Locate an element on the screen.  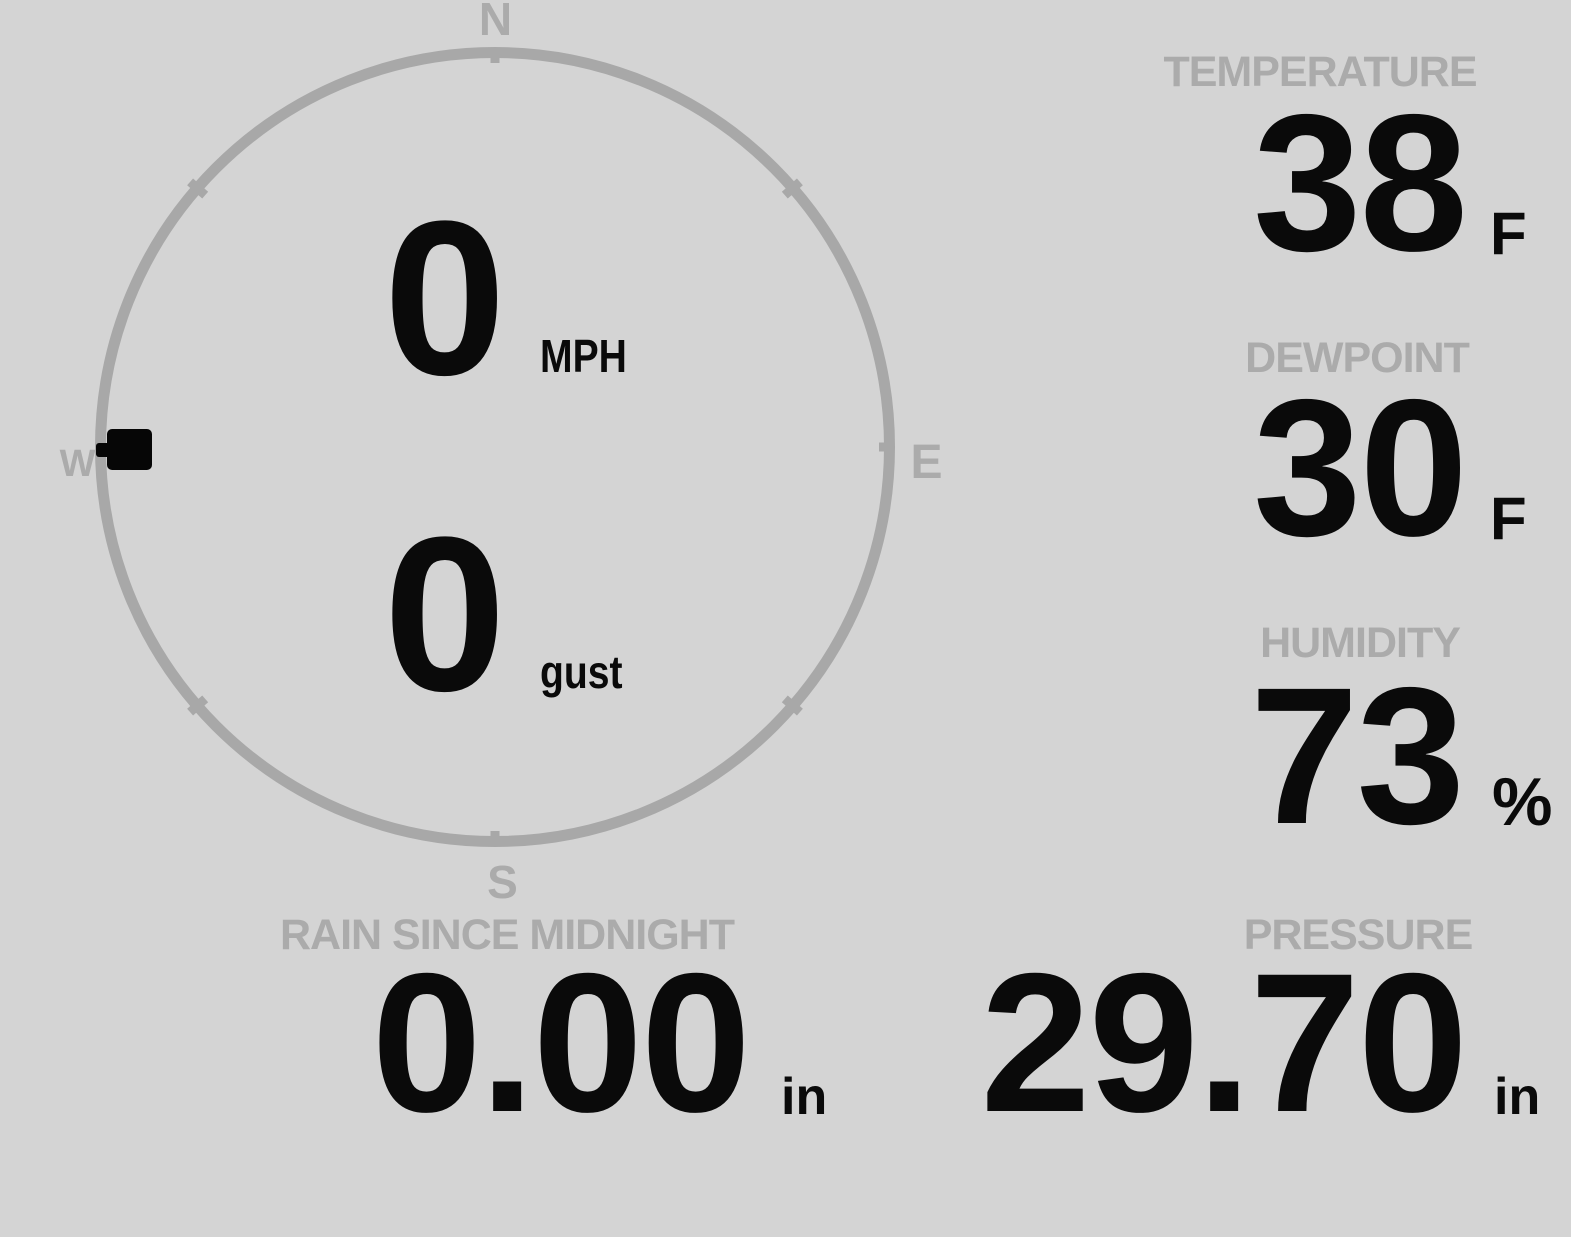
rain-value: 0.00 is located at coordinates (561, 1042).